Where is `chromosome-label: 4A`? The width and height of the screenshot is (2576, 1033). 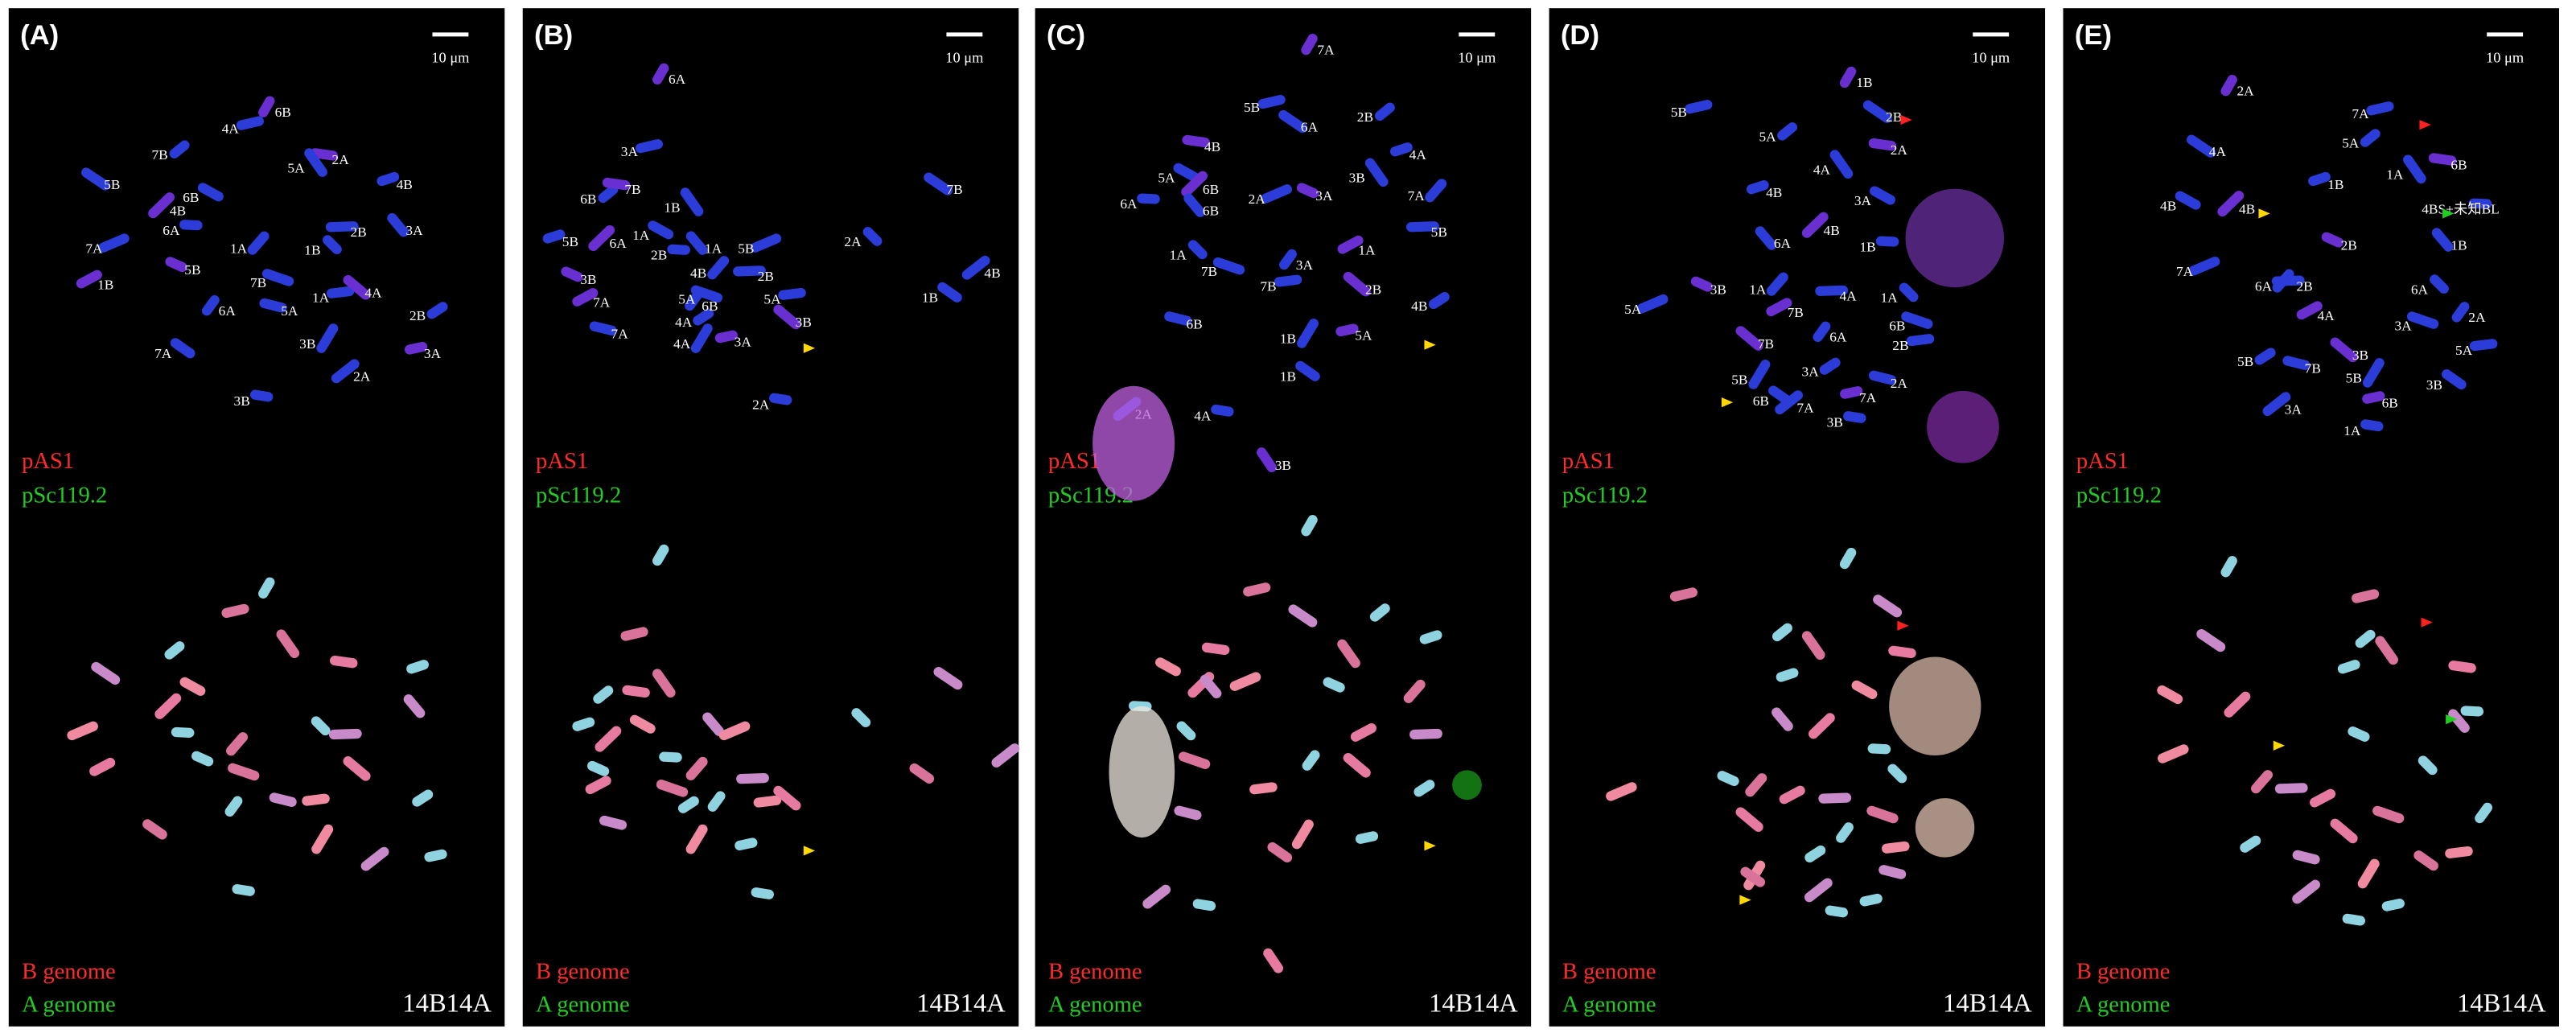
chromosome-label: 4A is located at coordinates (1203, 416).